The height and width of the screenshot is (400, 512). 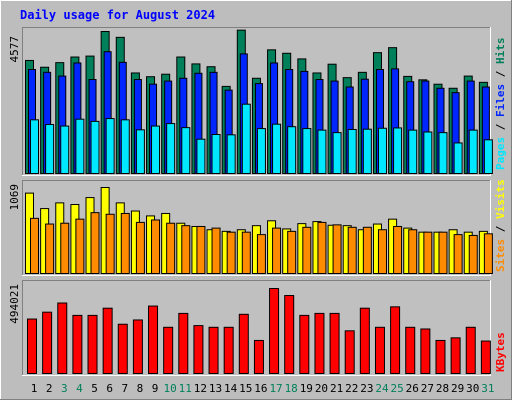 I want to click on x-tick-label-day-8: 8, so click(x=140, y=388).